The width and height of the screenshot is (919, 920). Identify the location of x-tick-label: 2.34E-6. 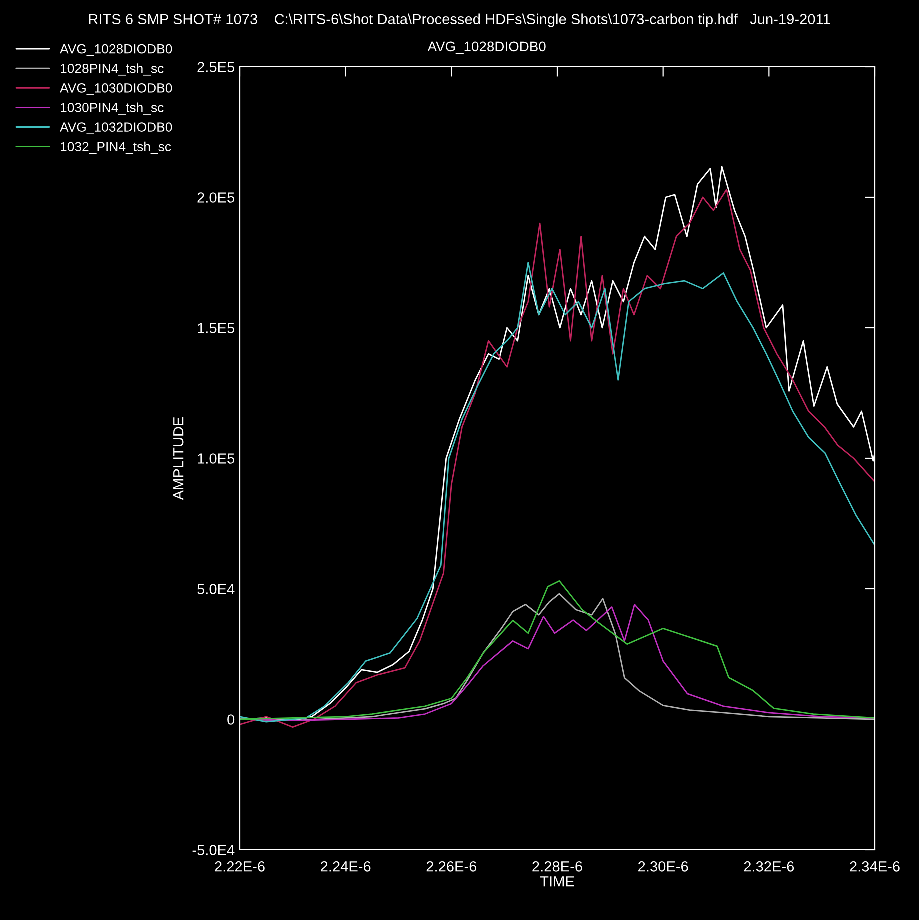
(875, 866).